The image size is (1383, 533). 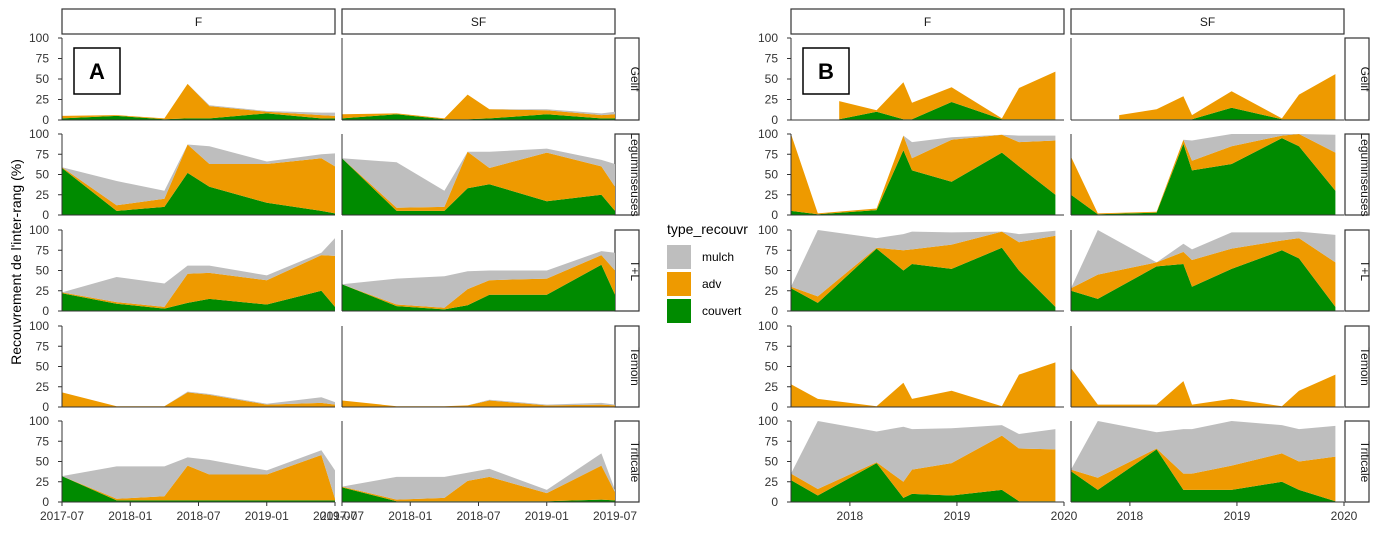 I want to click on row-strip-label: Temoin, so click(x=1365, y=366).